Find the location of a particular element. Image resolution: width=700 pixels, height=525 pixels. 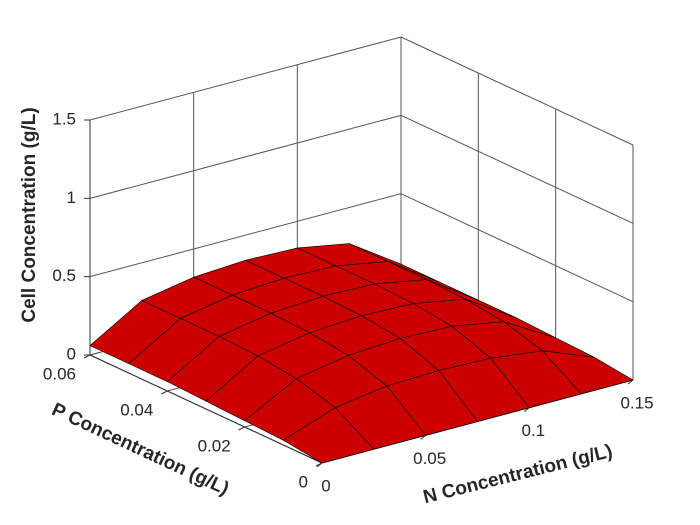

x-tick-label: 0.05 is located at coordinates (429, 458).